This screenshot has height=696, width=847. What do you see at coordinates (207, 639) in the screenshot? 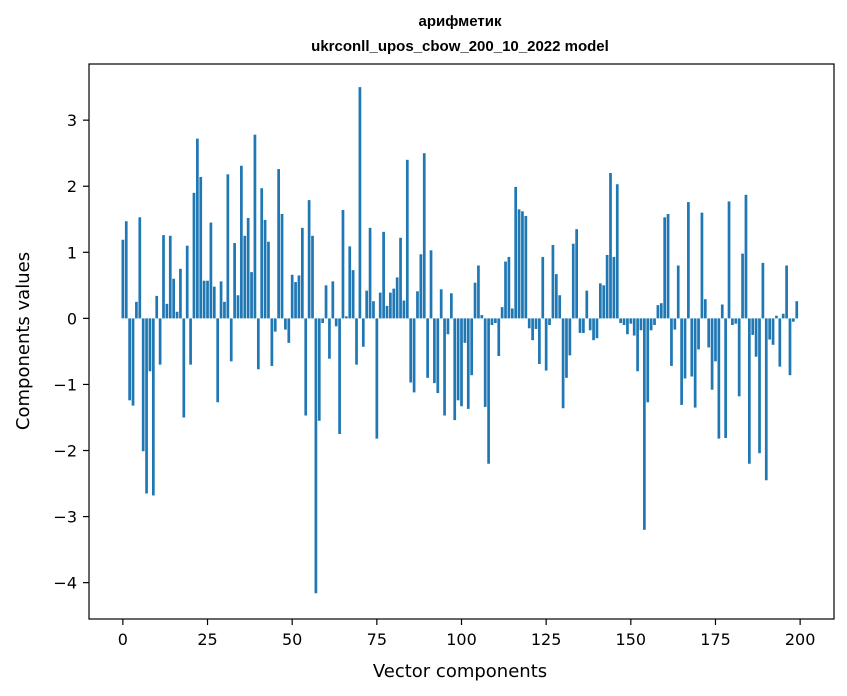
I see `x-tick-label: 25` at bounding box center [207, 639].